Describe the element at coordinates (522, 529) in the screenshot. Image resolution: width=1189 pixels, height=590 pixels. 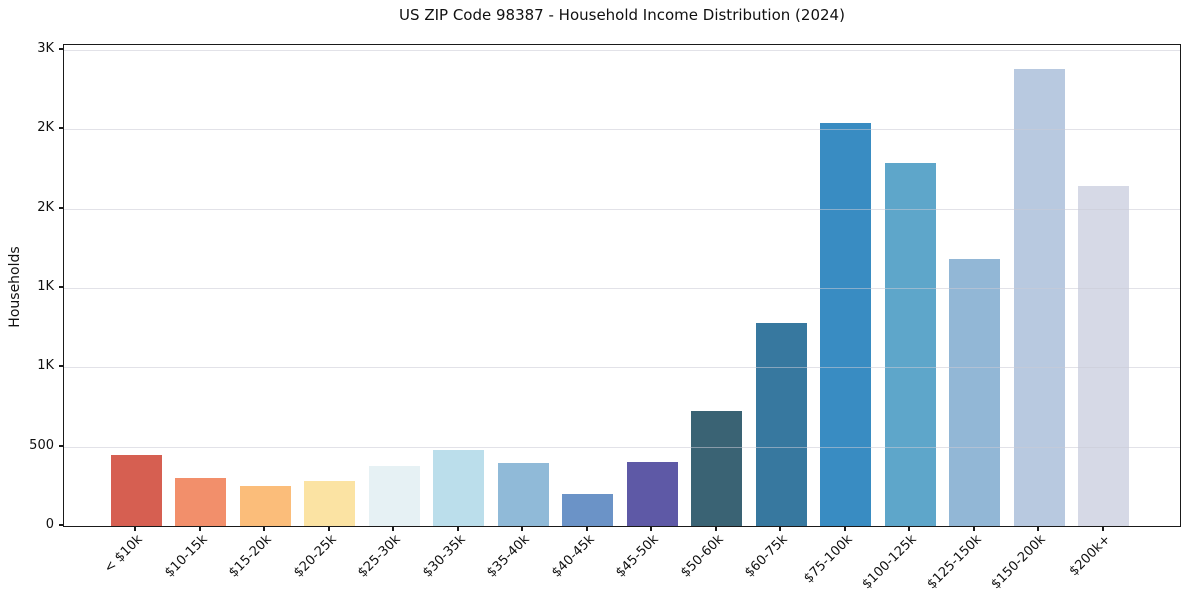
I see `x-tick-mark-$35-40k` at that location.